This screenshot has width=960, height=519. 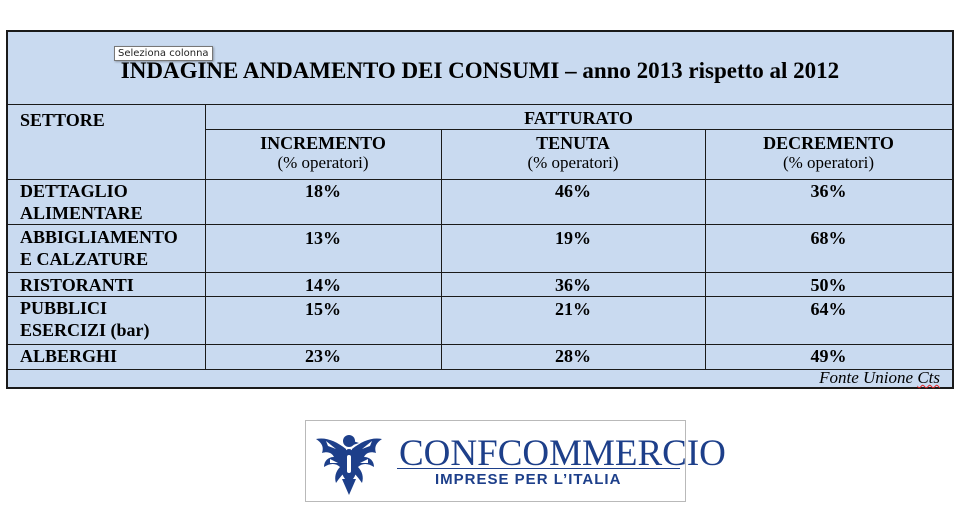 What do you see at coordinates (99, 237) in the screenshot?
I see `sector-line: ABBIGLIAMENTO` at bounding box center [99, 237].